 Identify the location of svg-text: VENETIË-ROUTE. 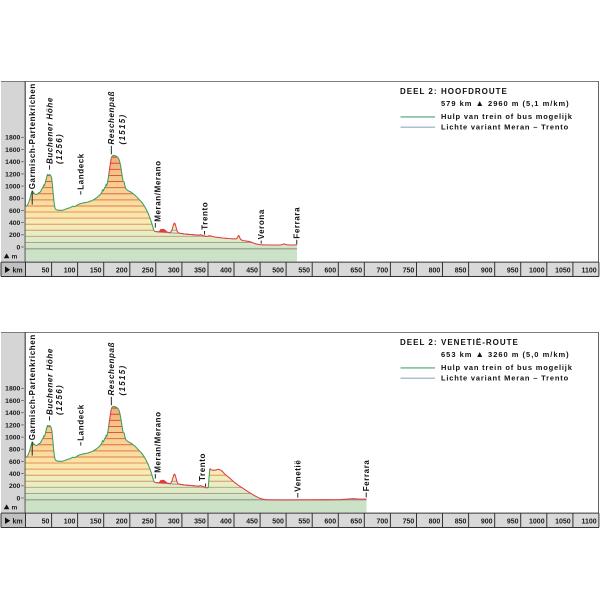
(480, 342).